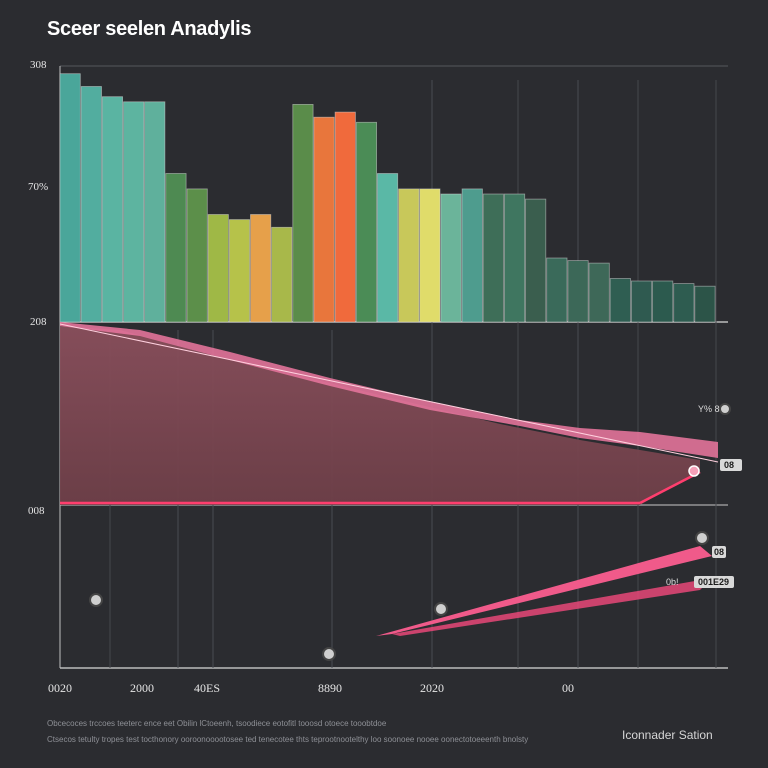  What do you see at coordinates (672, 582) in the screenshot?
I see `callout-line-mid: 0b!` at bounding box center [672, 582].